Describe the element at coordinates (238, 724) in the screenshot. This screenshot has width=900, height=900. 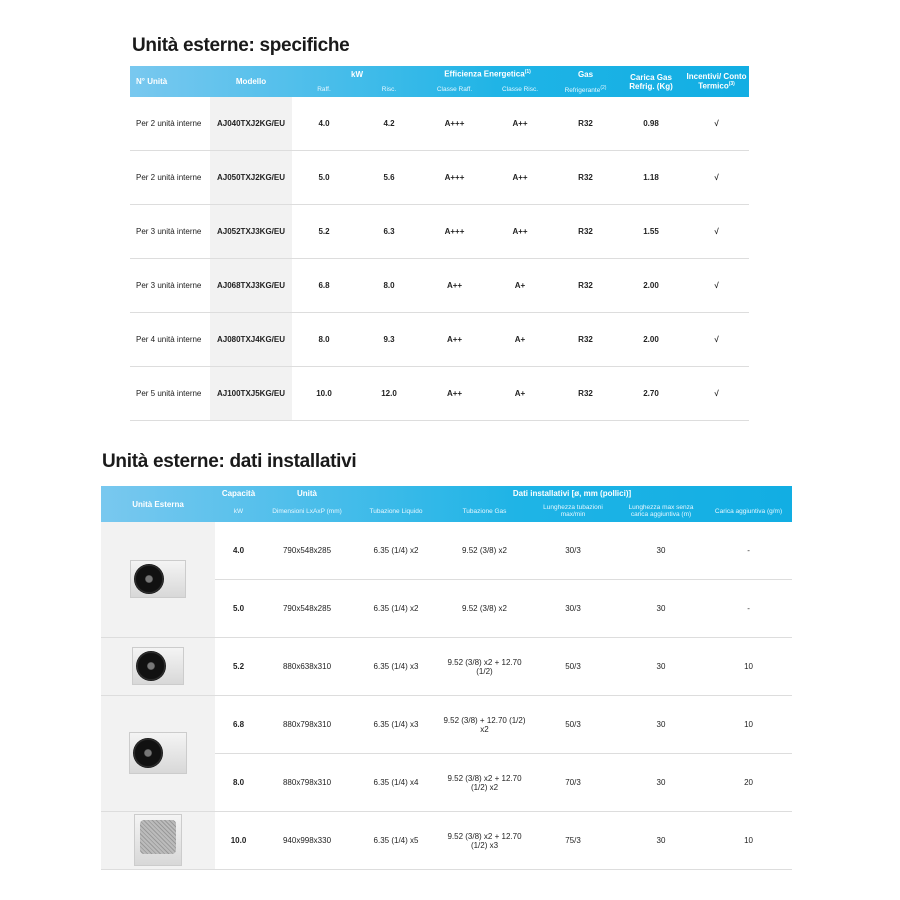
I see `capacita-cell: 6.8` at that location.